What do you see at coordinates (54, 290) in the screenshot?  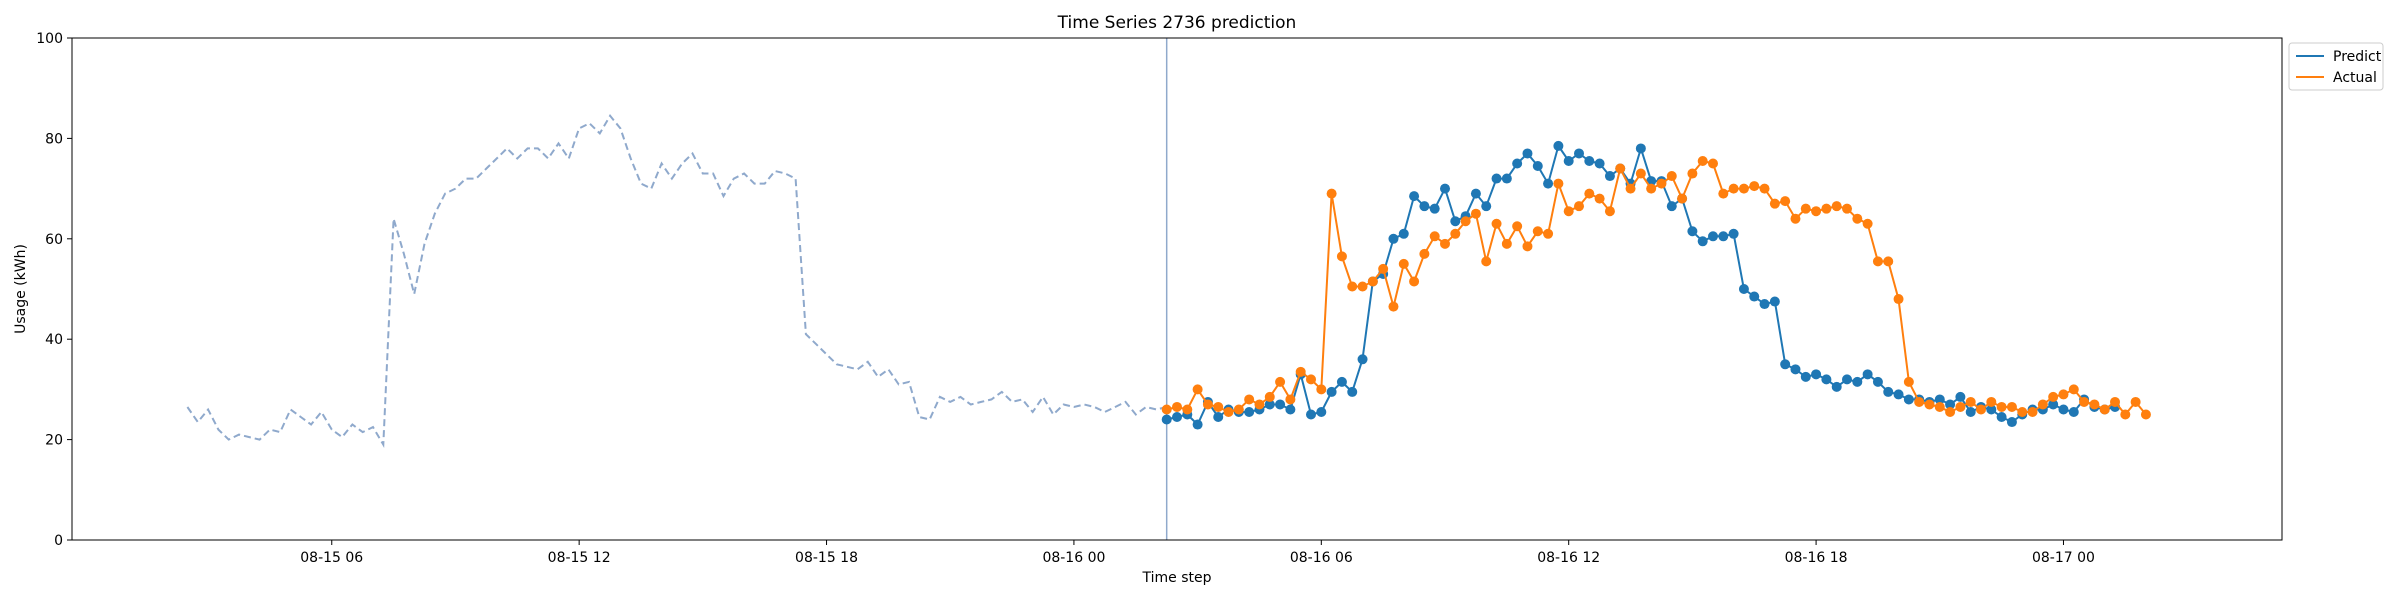 I see `y-axis-ticks: 0 20 40 60 80 100` at bounding box center [54, 290].